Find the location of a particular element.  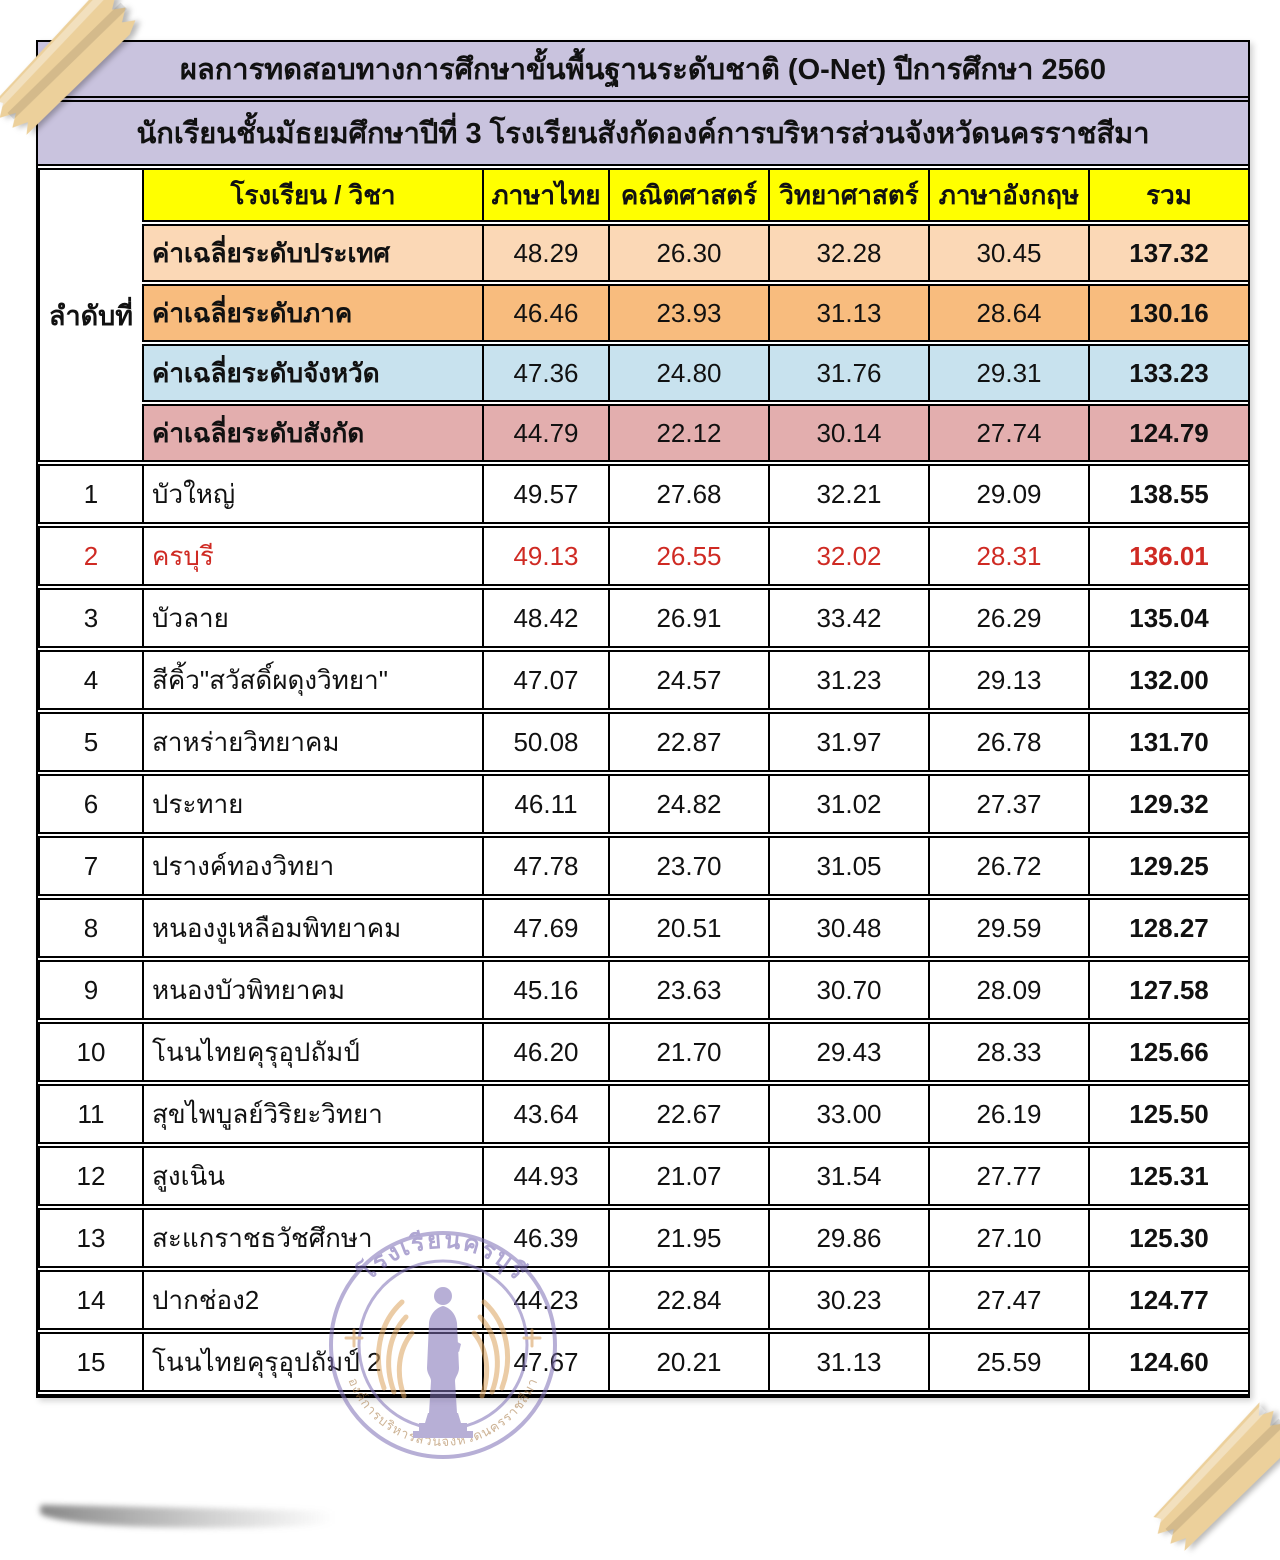

score-cell-thai: 43.64 is located at coordinates (546, 1114).